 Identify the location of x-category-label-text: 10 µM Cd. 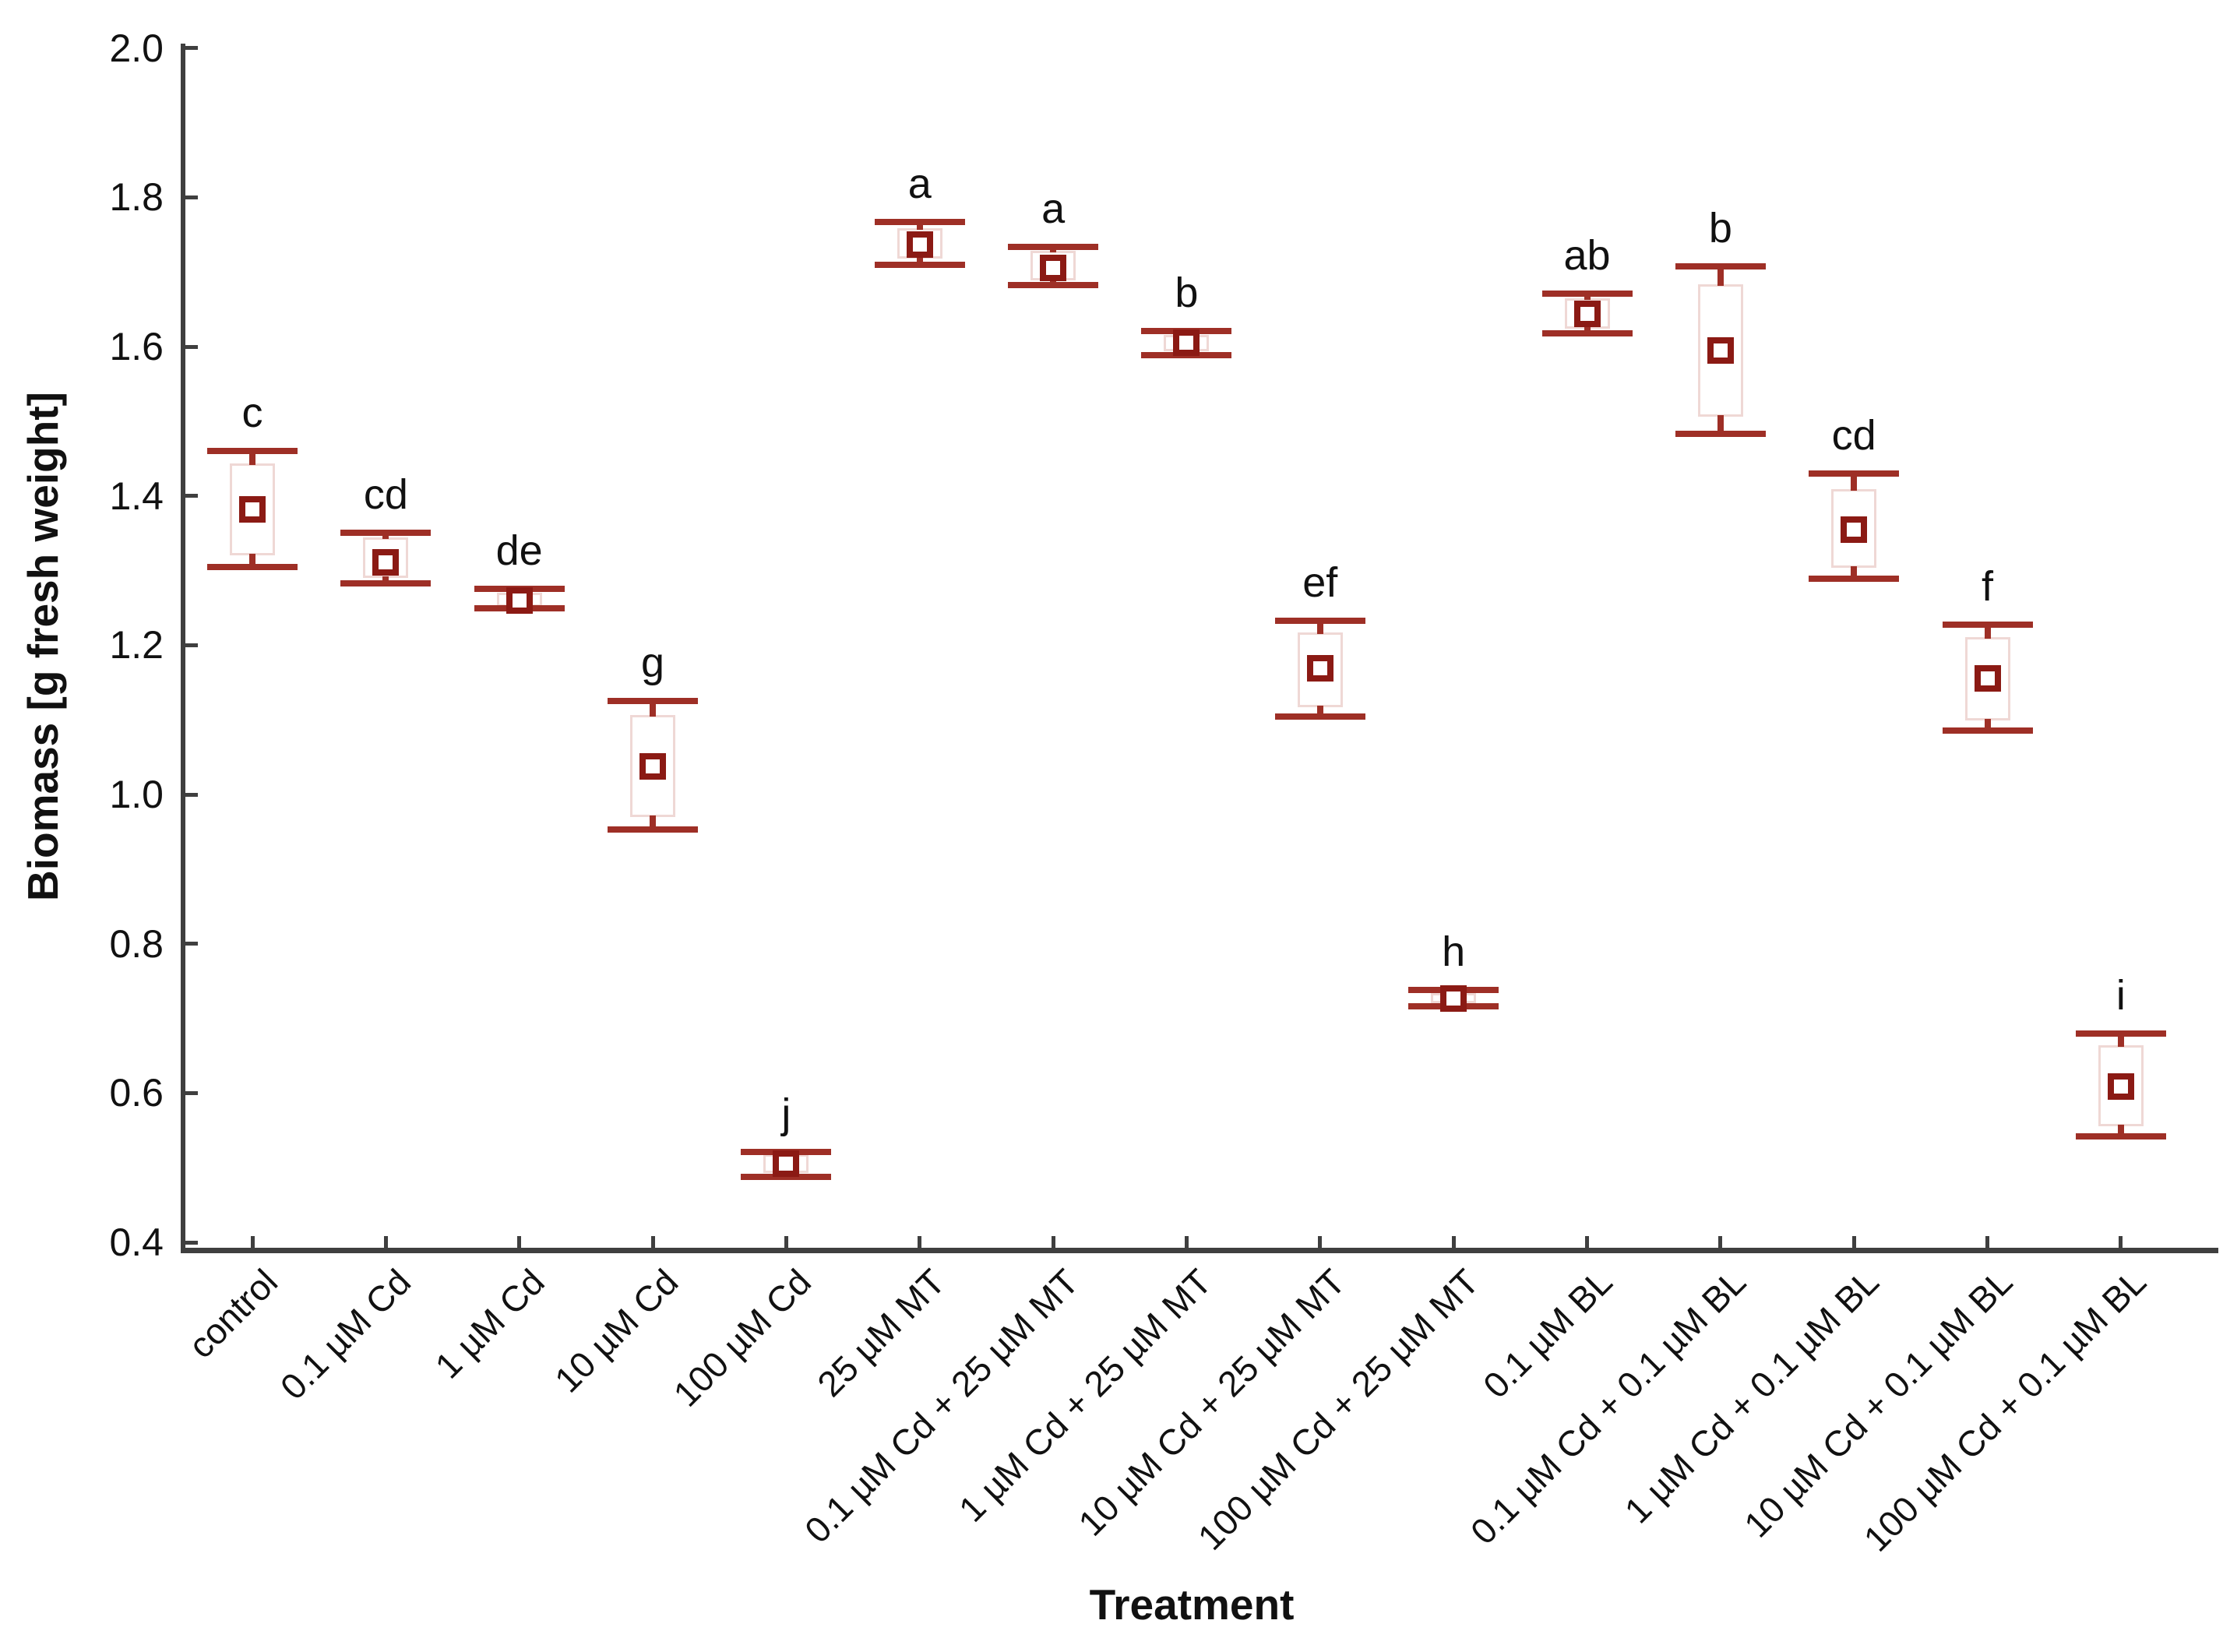
(616, 1330).